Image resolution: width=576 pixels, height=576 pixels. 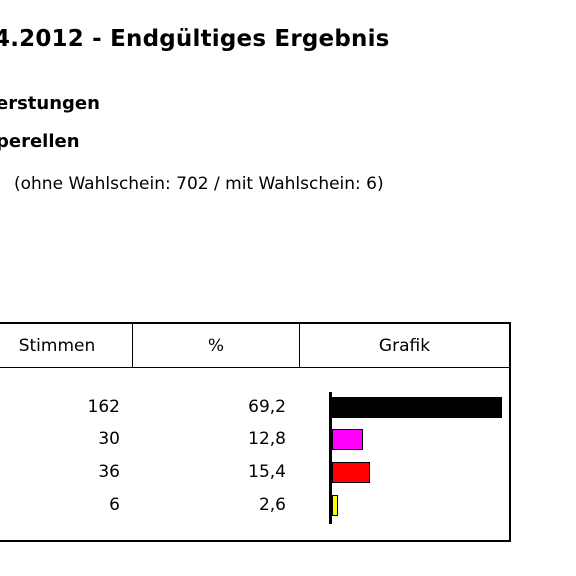 What do you see at coordinates (195, 39) in the screenshot?
I see `page-title: 4.2012 - Endgültiges Ergebnis` at bounding box center [195, 39].